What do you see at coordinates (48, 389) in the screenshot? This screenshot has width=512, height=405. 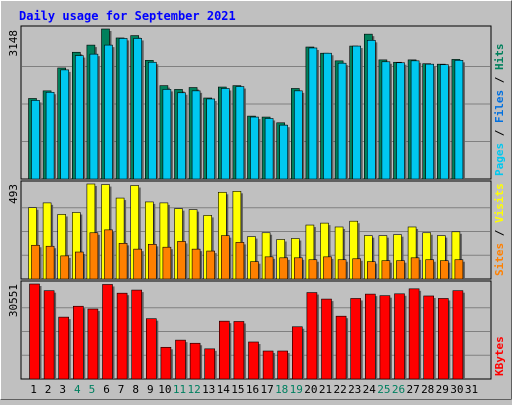 I see `x-tick-label: 2` at bounding box center [48, 389].